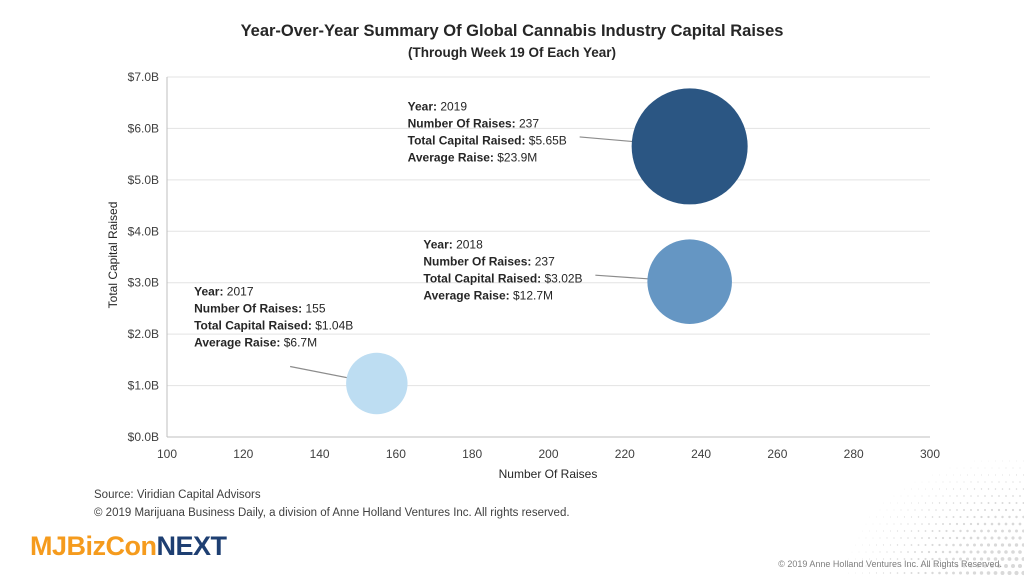 The width and height of the screenshot is (1024, 576). I want to click on x-tick-label: 140, so click(320, 454).